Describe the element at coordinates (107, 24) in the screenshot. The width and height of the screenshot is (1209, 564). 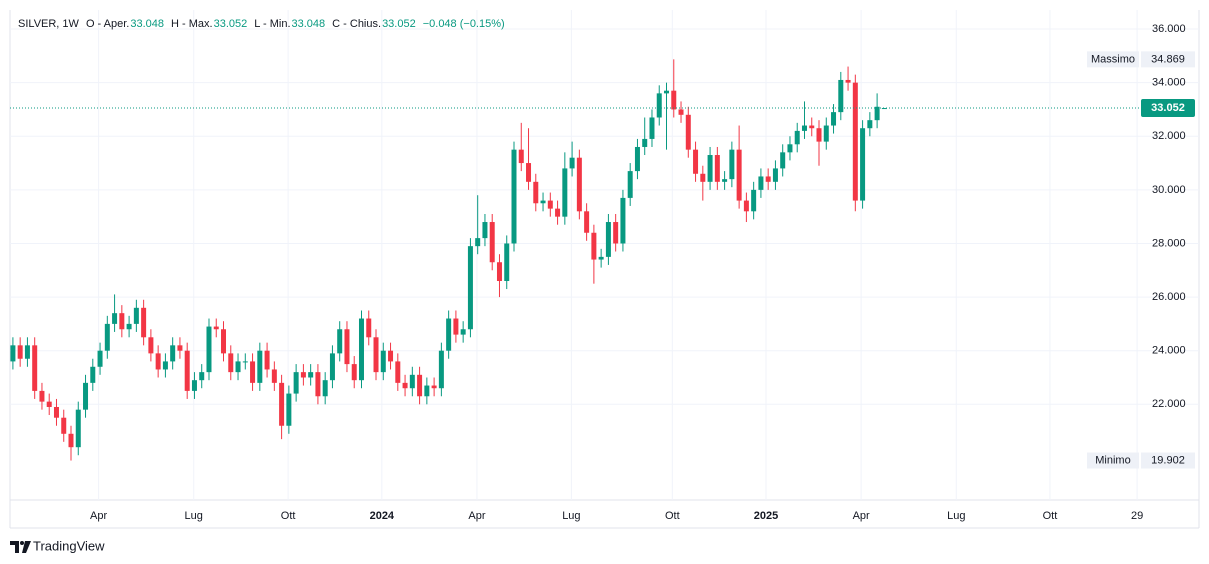
I see `legend-label: O - Aper.` at that location.